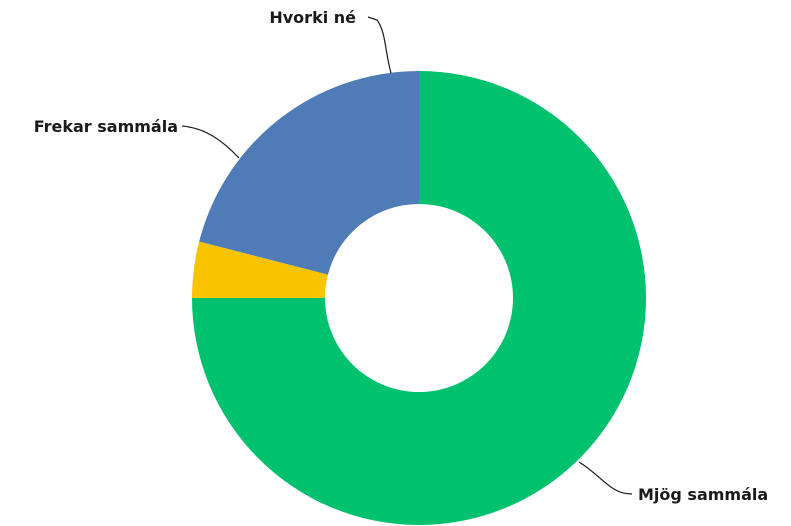  Describe the element at coordinates (703, 494) in the screenshot. I see `slice-label-mjog-sammala: Mjög sammála` at that location.